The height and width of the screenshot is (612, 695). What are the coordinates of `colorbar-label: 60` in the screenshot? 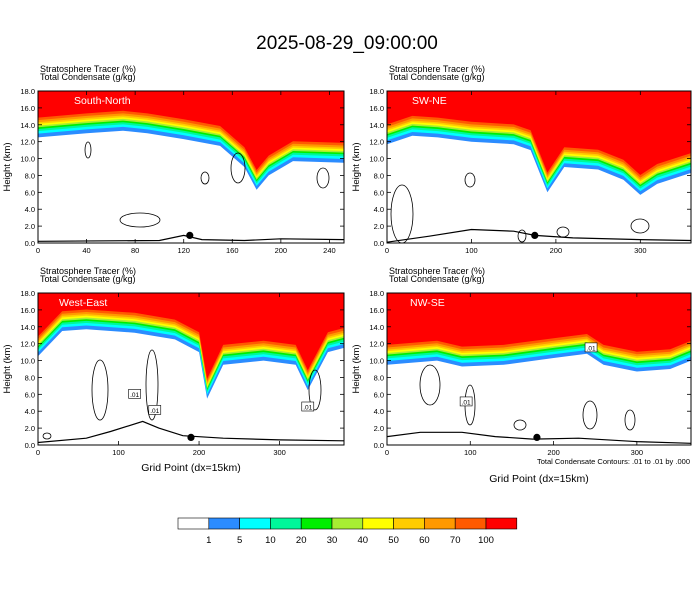 It's located at (424, 540).